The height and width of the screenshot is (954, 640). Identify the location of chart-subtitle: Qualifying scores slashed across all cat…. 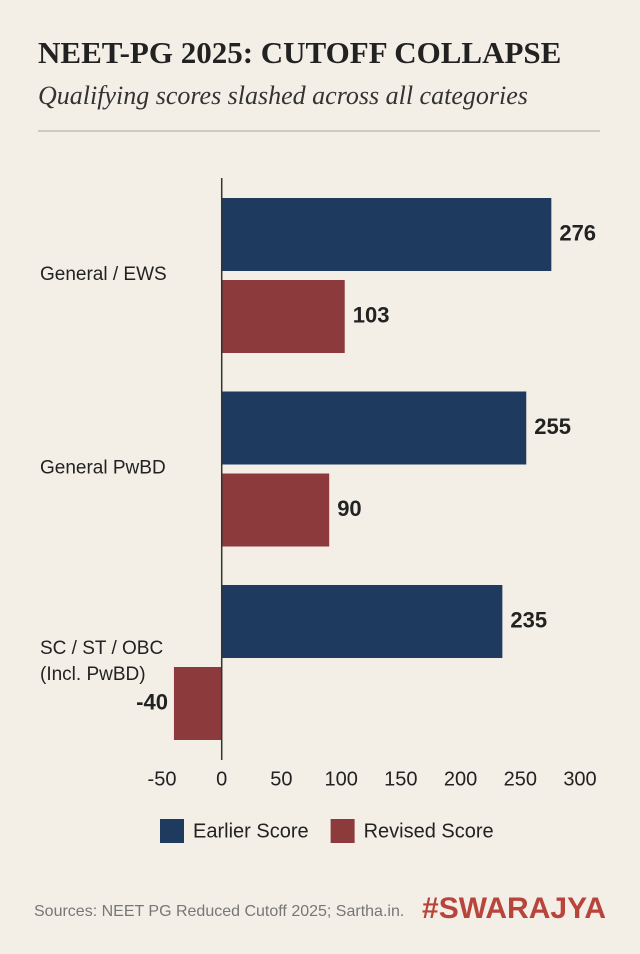
(283, 95).